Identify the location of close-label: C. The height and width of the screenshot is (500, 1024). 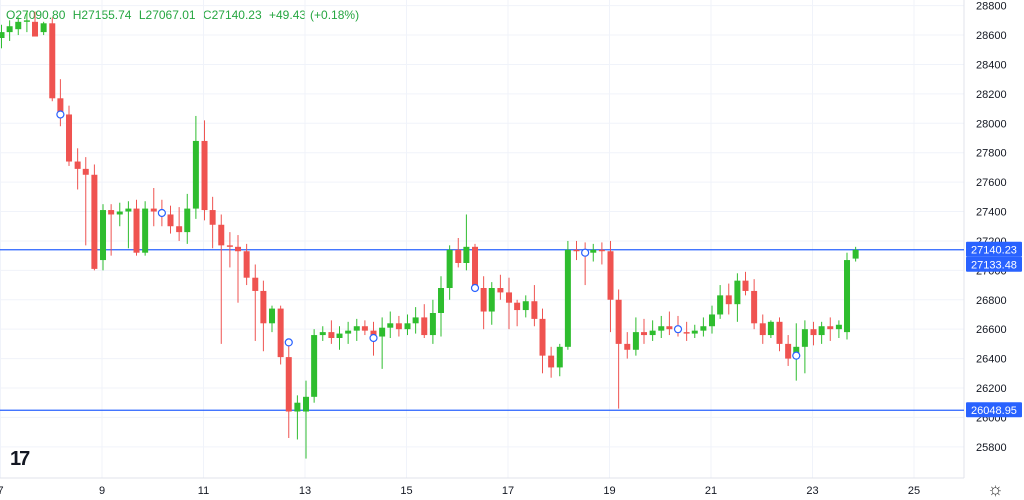
(207, 15).